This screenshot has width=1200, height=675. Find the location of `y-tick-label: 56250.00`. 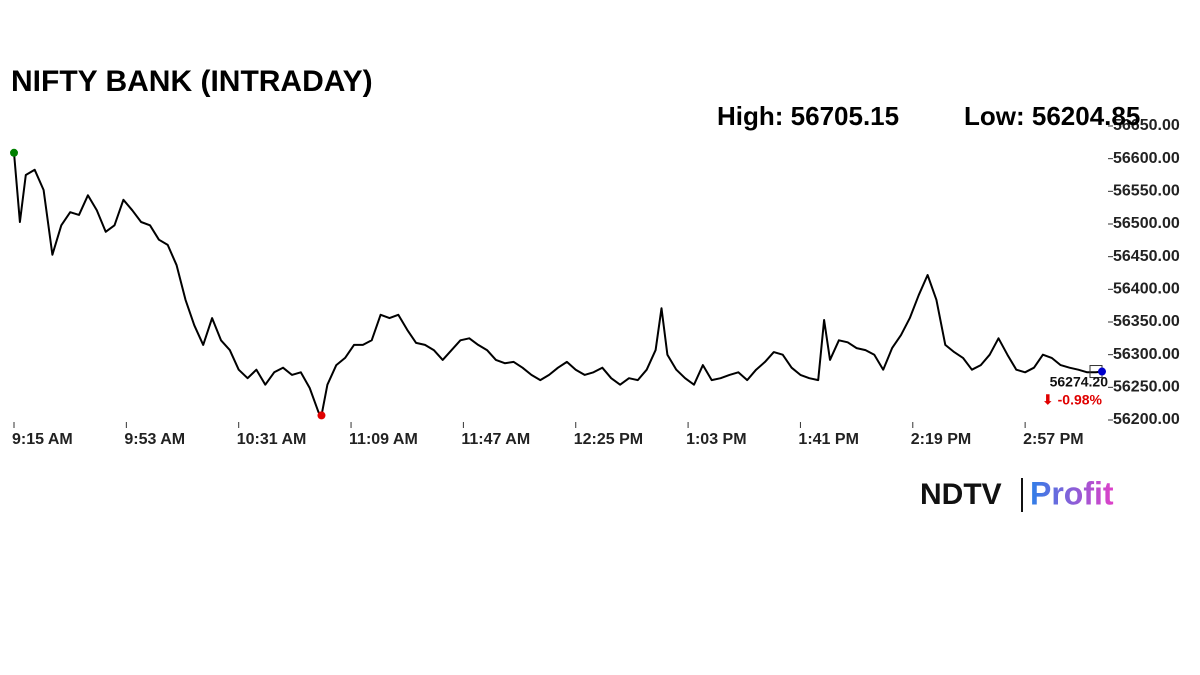

y-tick-label: 56250.00 is located at coordinates (1146, 387).